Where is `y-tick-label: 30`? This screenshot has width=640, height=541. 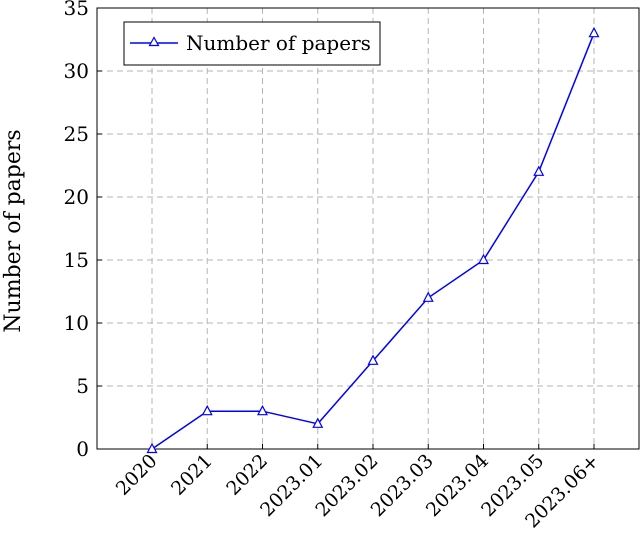
y-tick-label: 30 is located at coordinates (76, 71).